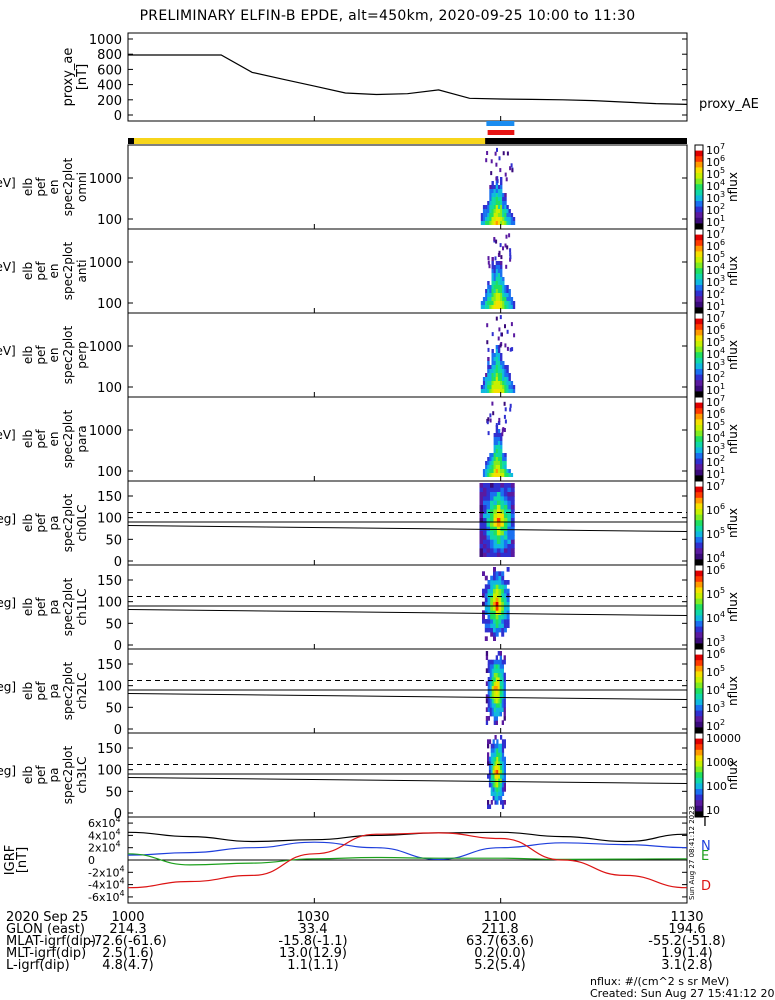  I want to click on colorbar-label: nflux, so click(733, 607).